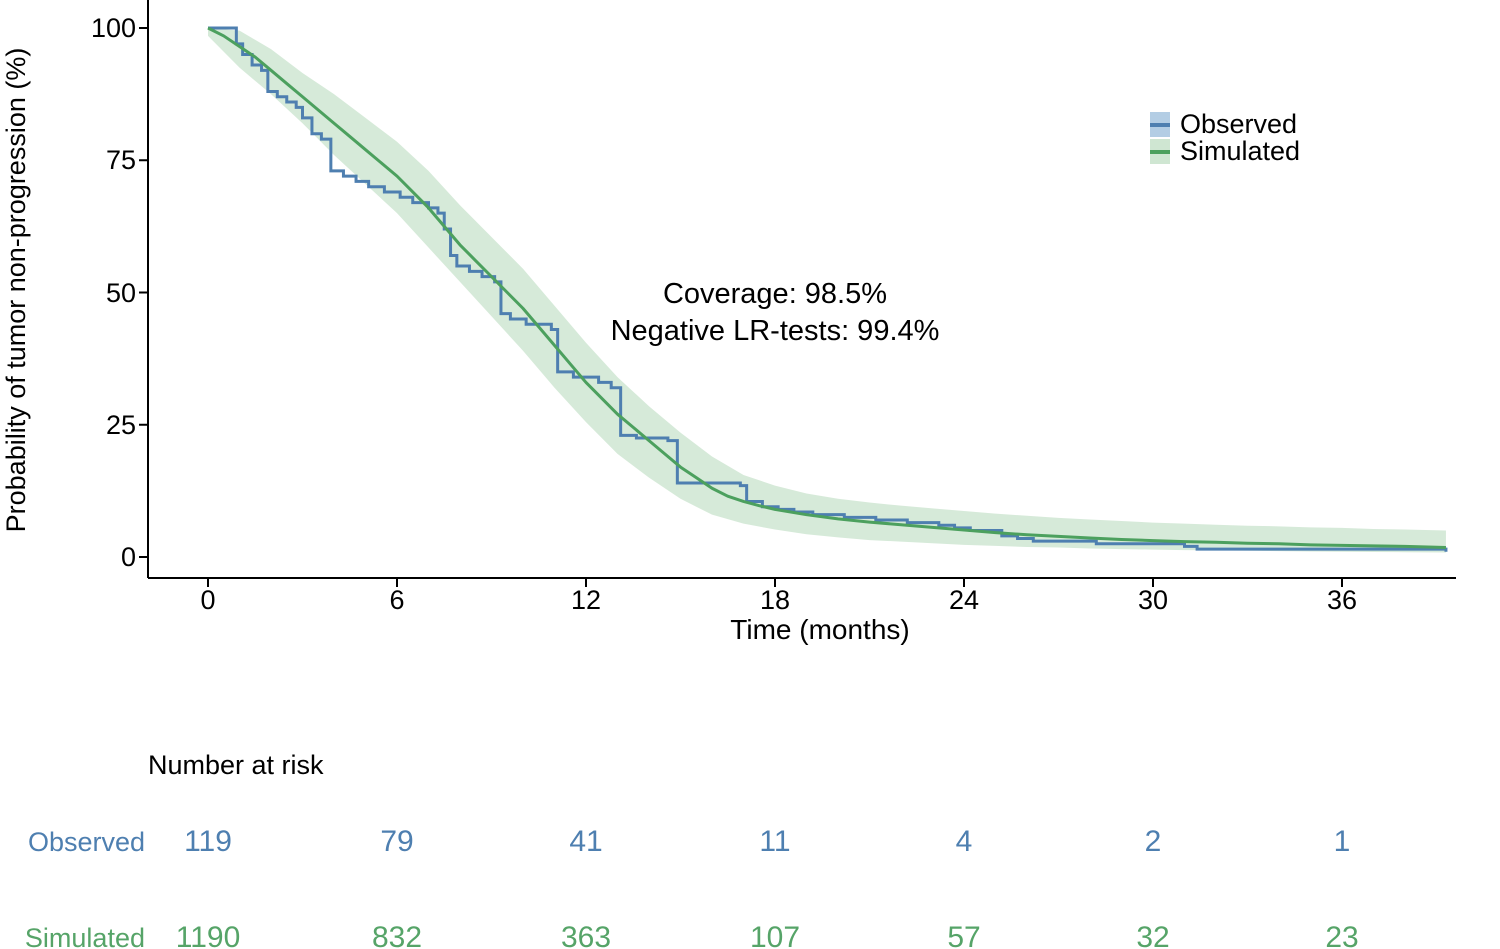 The image size is (1500, 949). What do you see at coordinates (1342, 600) in the screenshot?
I see `x-tick-label: 36` at bounding box center [1342, 600].